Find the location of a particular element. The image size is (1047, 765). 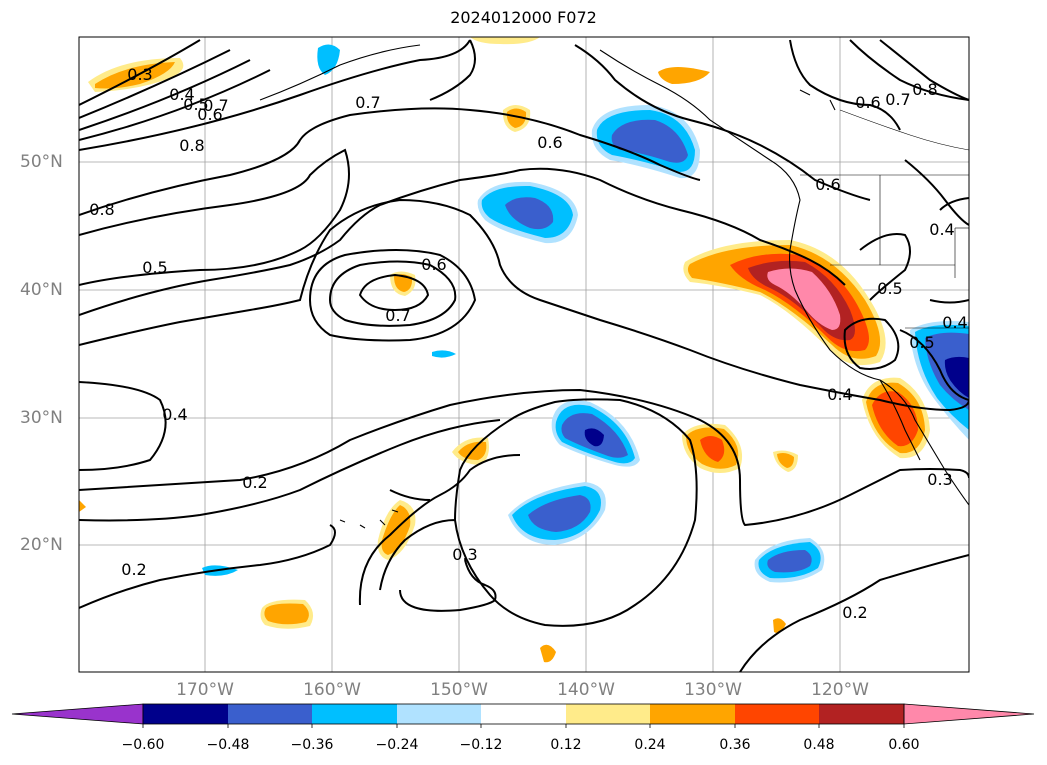

lon-label-150w: 150°W is located at coordinates (459, 690).